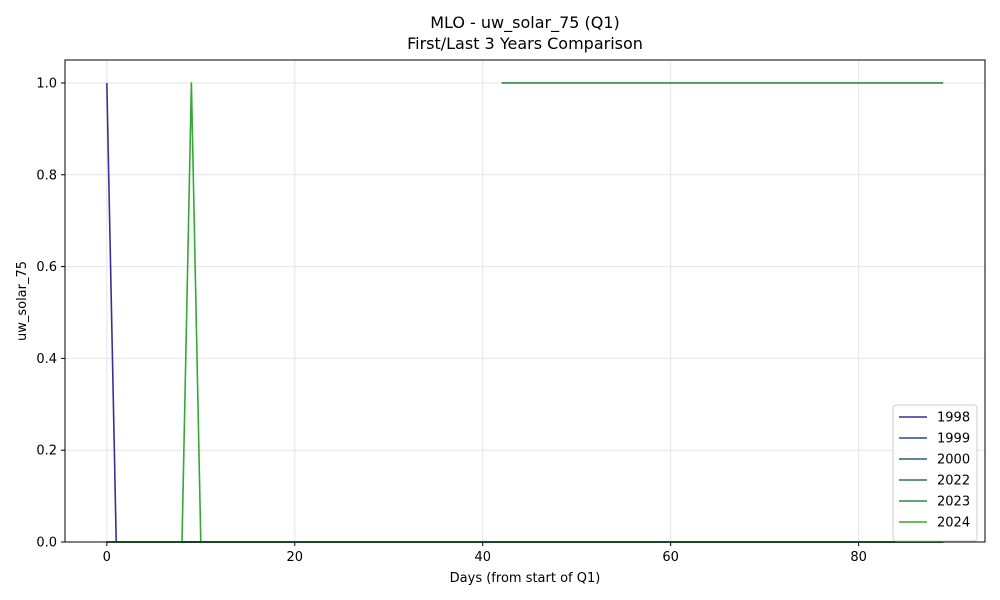 This screenshot has height=600, width=1000. I want to click on legend-label: 2024, so click(953, 523).